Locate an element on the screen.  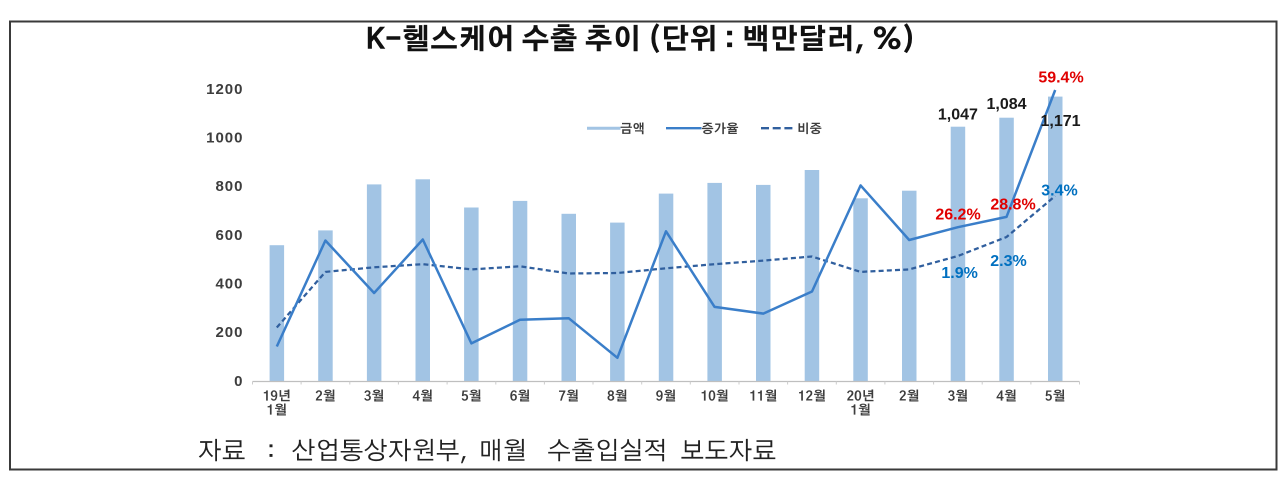
svg-text: 2.3% is located at coordinates (1008, 261).